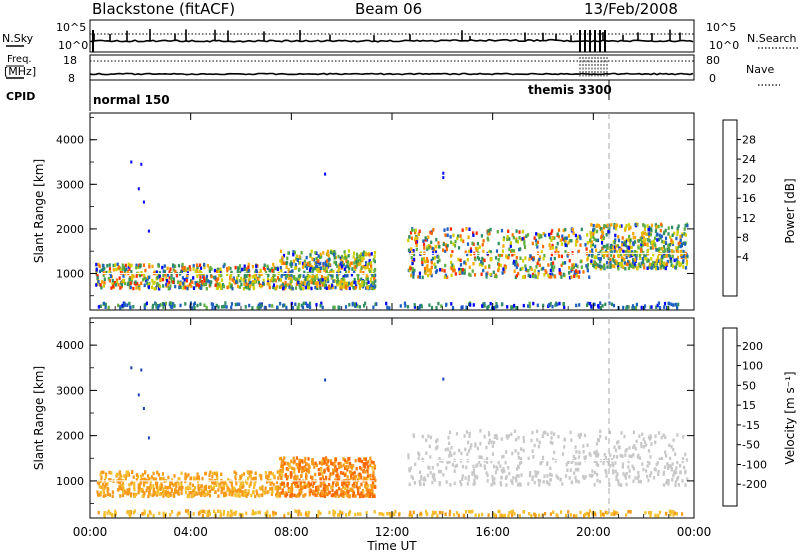 The width and height of the screenshot is (800, 554). Describe the element at coordinates (70, 436) in the screenshot. I see `vel-y-tick-label: 2000` at that location.